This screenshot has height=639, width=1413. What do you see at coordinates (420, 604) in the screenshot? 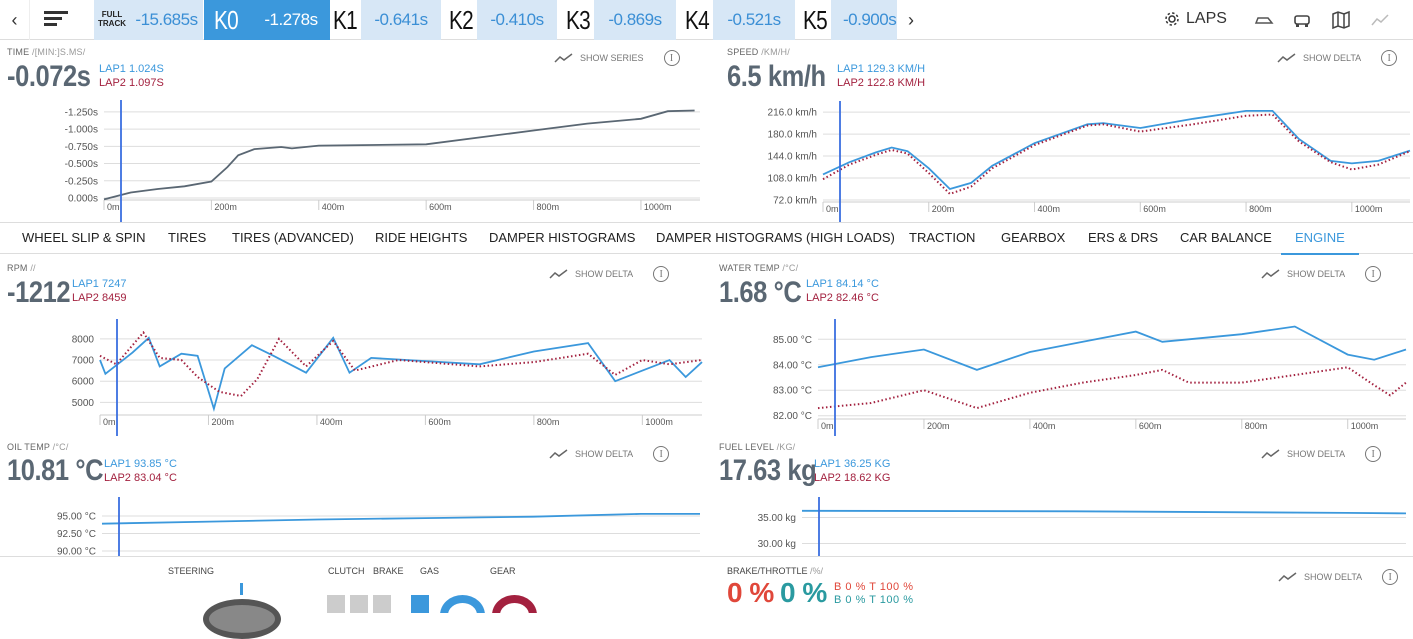
I see `gas-bar` at bounding box center [420, 604].